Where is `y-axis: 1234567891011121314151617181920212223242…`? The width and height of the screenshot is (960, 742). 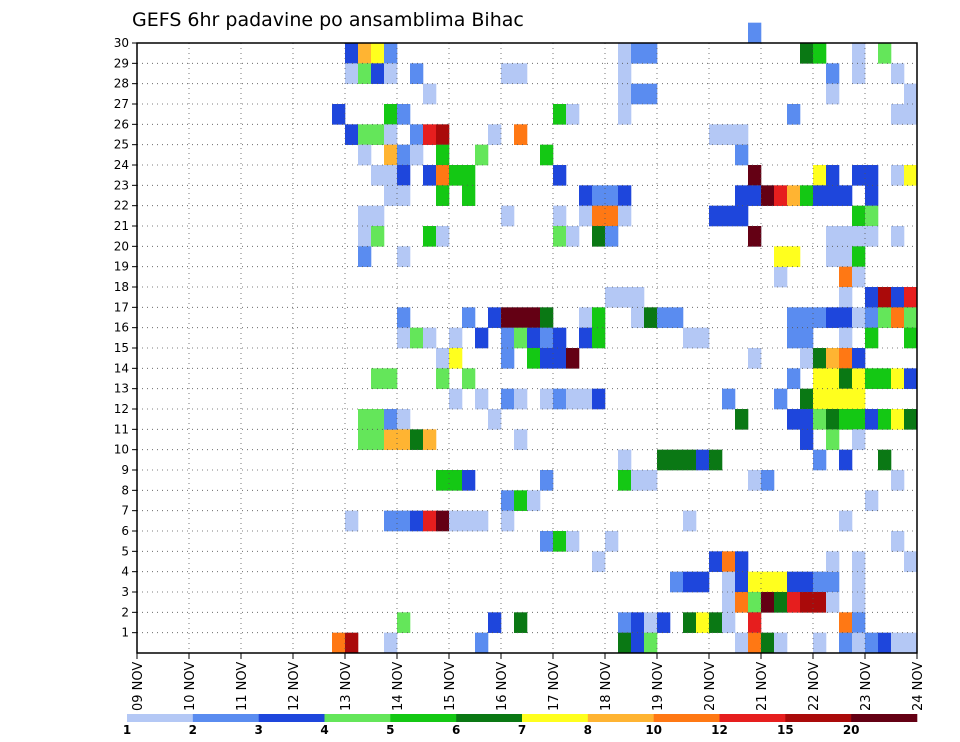
y-axis: 1234567891011121314151617181920212223242… is located at coordinates (125, 338).